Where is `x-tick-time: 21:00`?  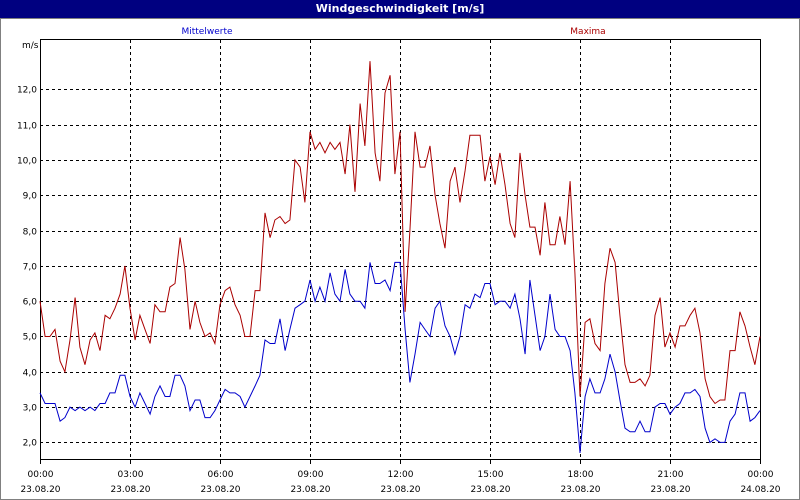 x-tick-time: 21:00 is located at coordinates (671, 475).